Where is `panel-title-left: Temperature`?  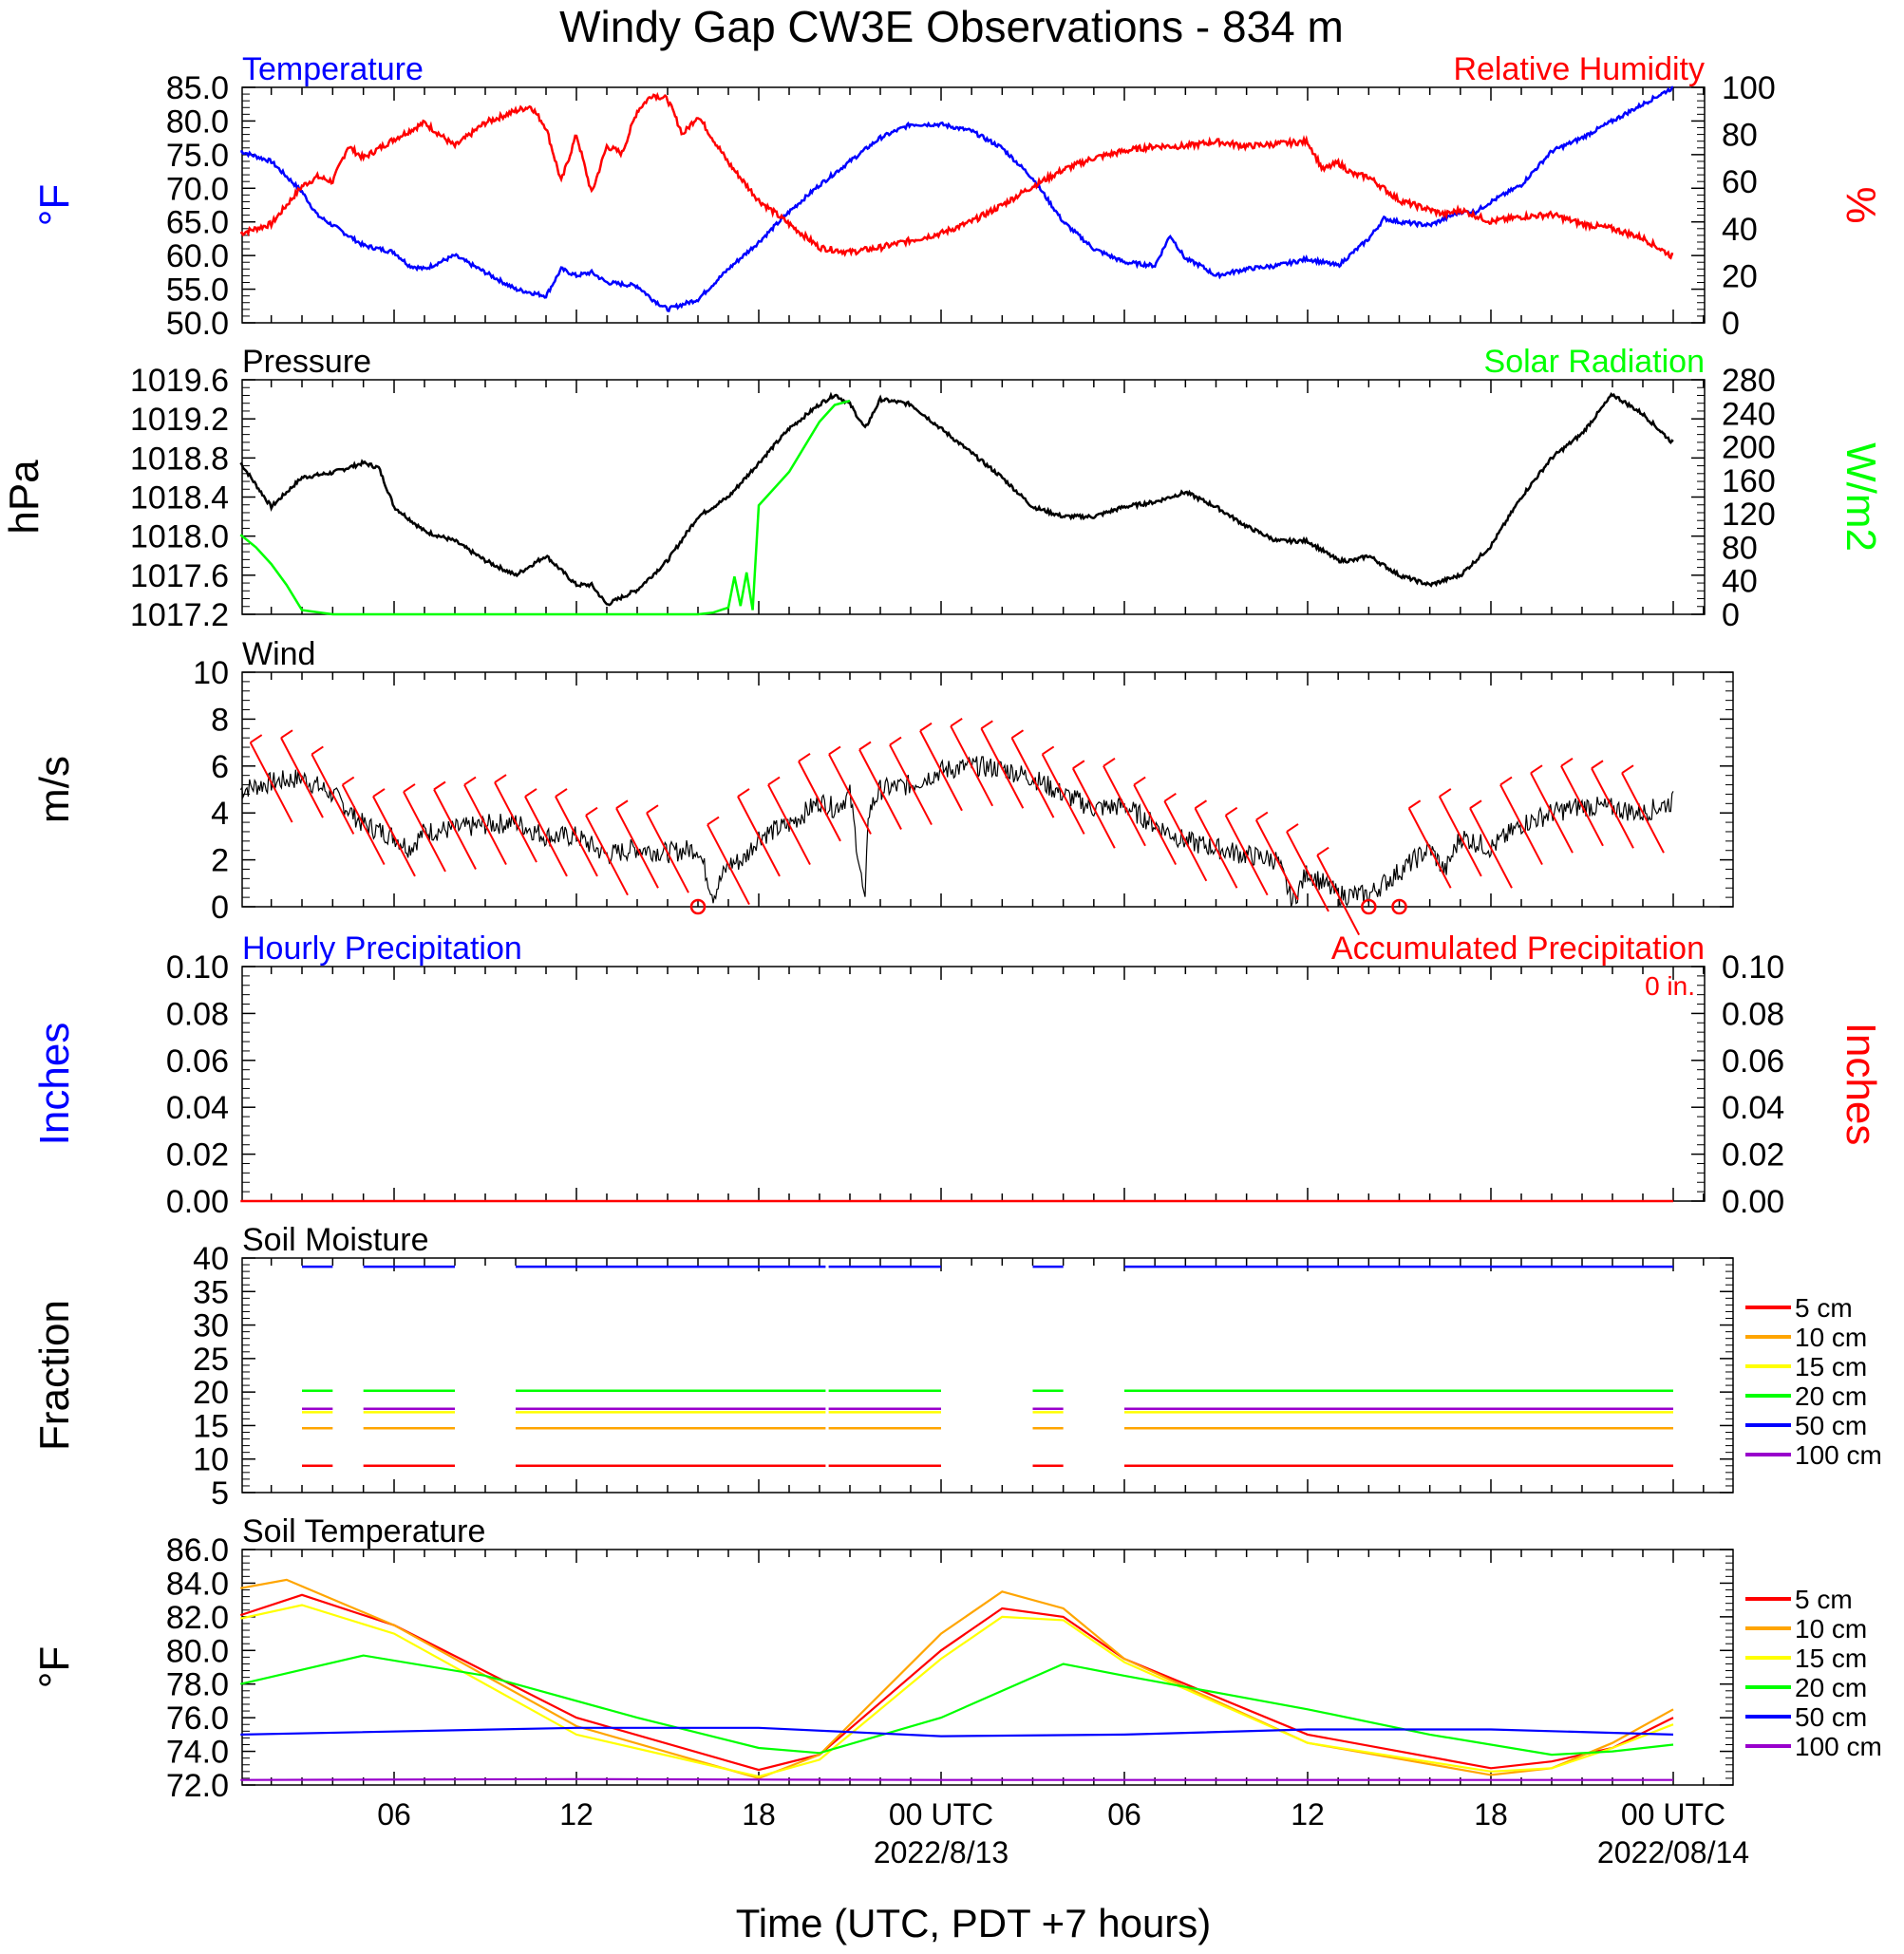
panel-title-left: Temperature is located at coordinates (333, 69).